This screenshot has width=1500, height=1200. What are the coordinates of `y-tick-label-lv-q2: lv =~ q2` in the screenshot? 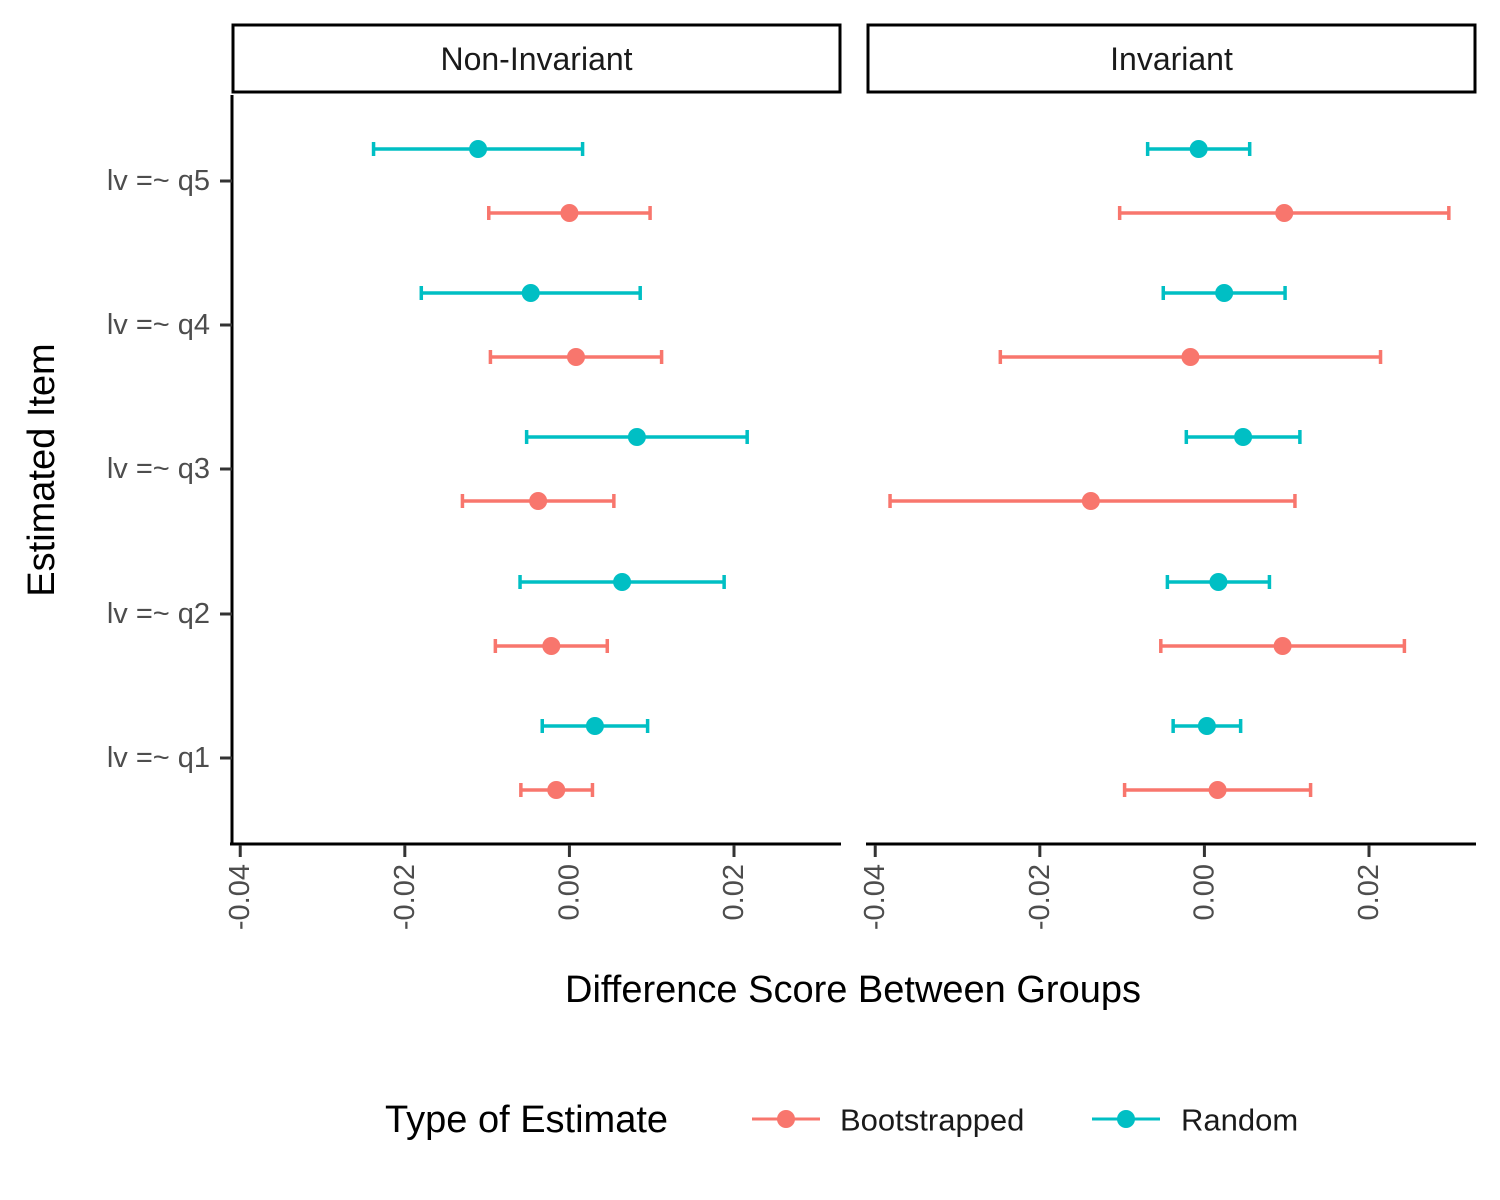 It's located at (158, 614).